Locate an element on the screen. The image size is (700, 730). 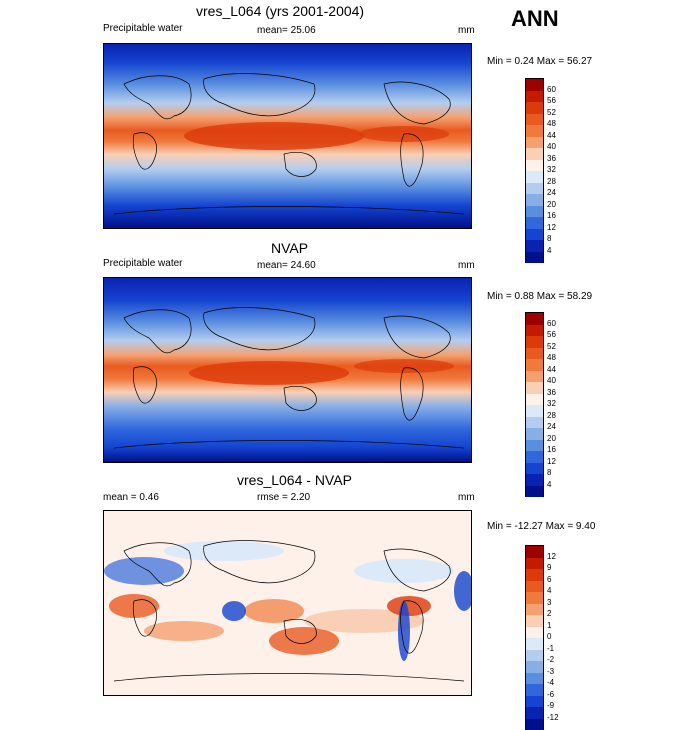
panel2-range: Min = 0.88 Max = 58.29 is located at coordinates (539, 296).